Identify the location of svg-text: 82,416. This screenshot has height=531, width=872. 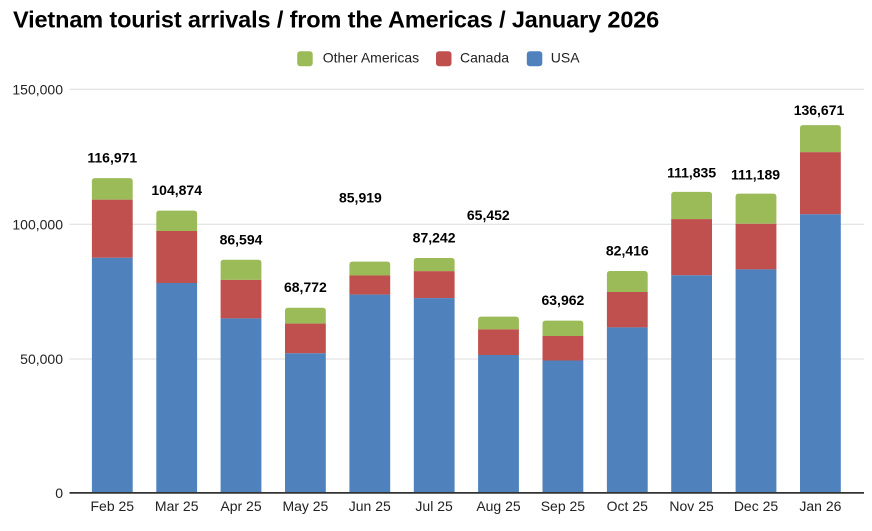
(627, 251).